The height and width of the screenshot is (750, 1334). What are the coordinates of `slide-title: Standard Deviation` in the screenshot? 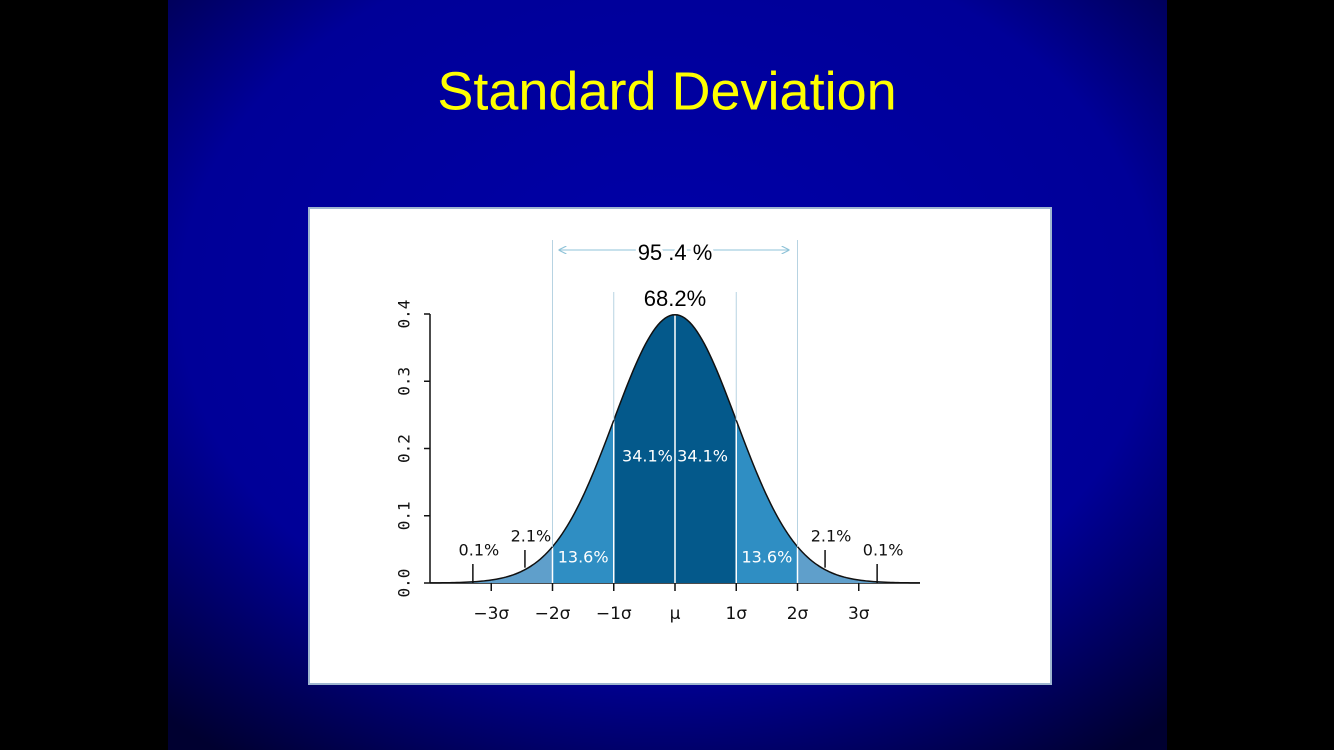 It's located at (666, 91).